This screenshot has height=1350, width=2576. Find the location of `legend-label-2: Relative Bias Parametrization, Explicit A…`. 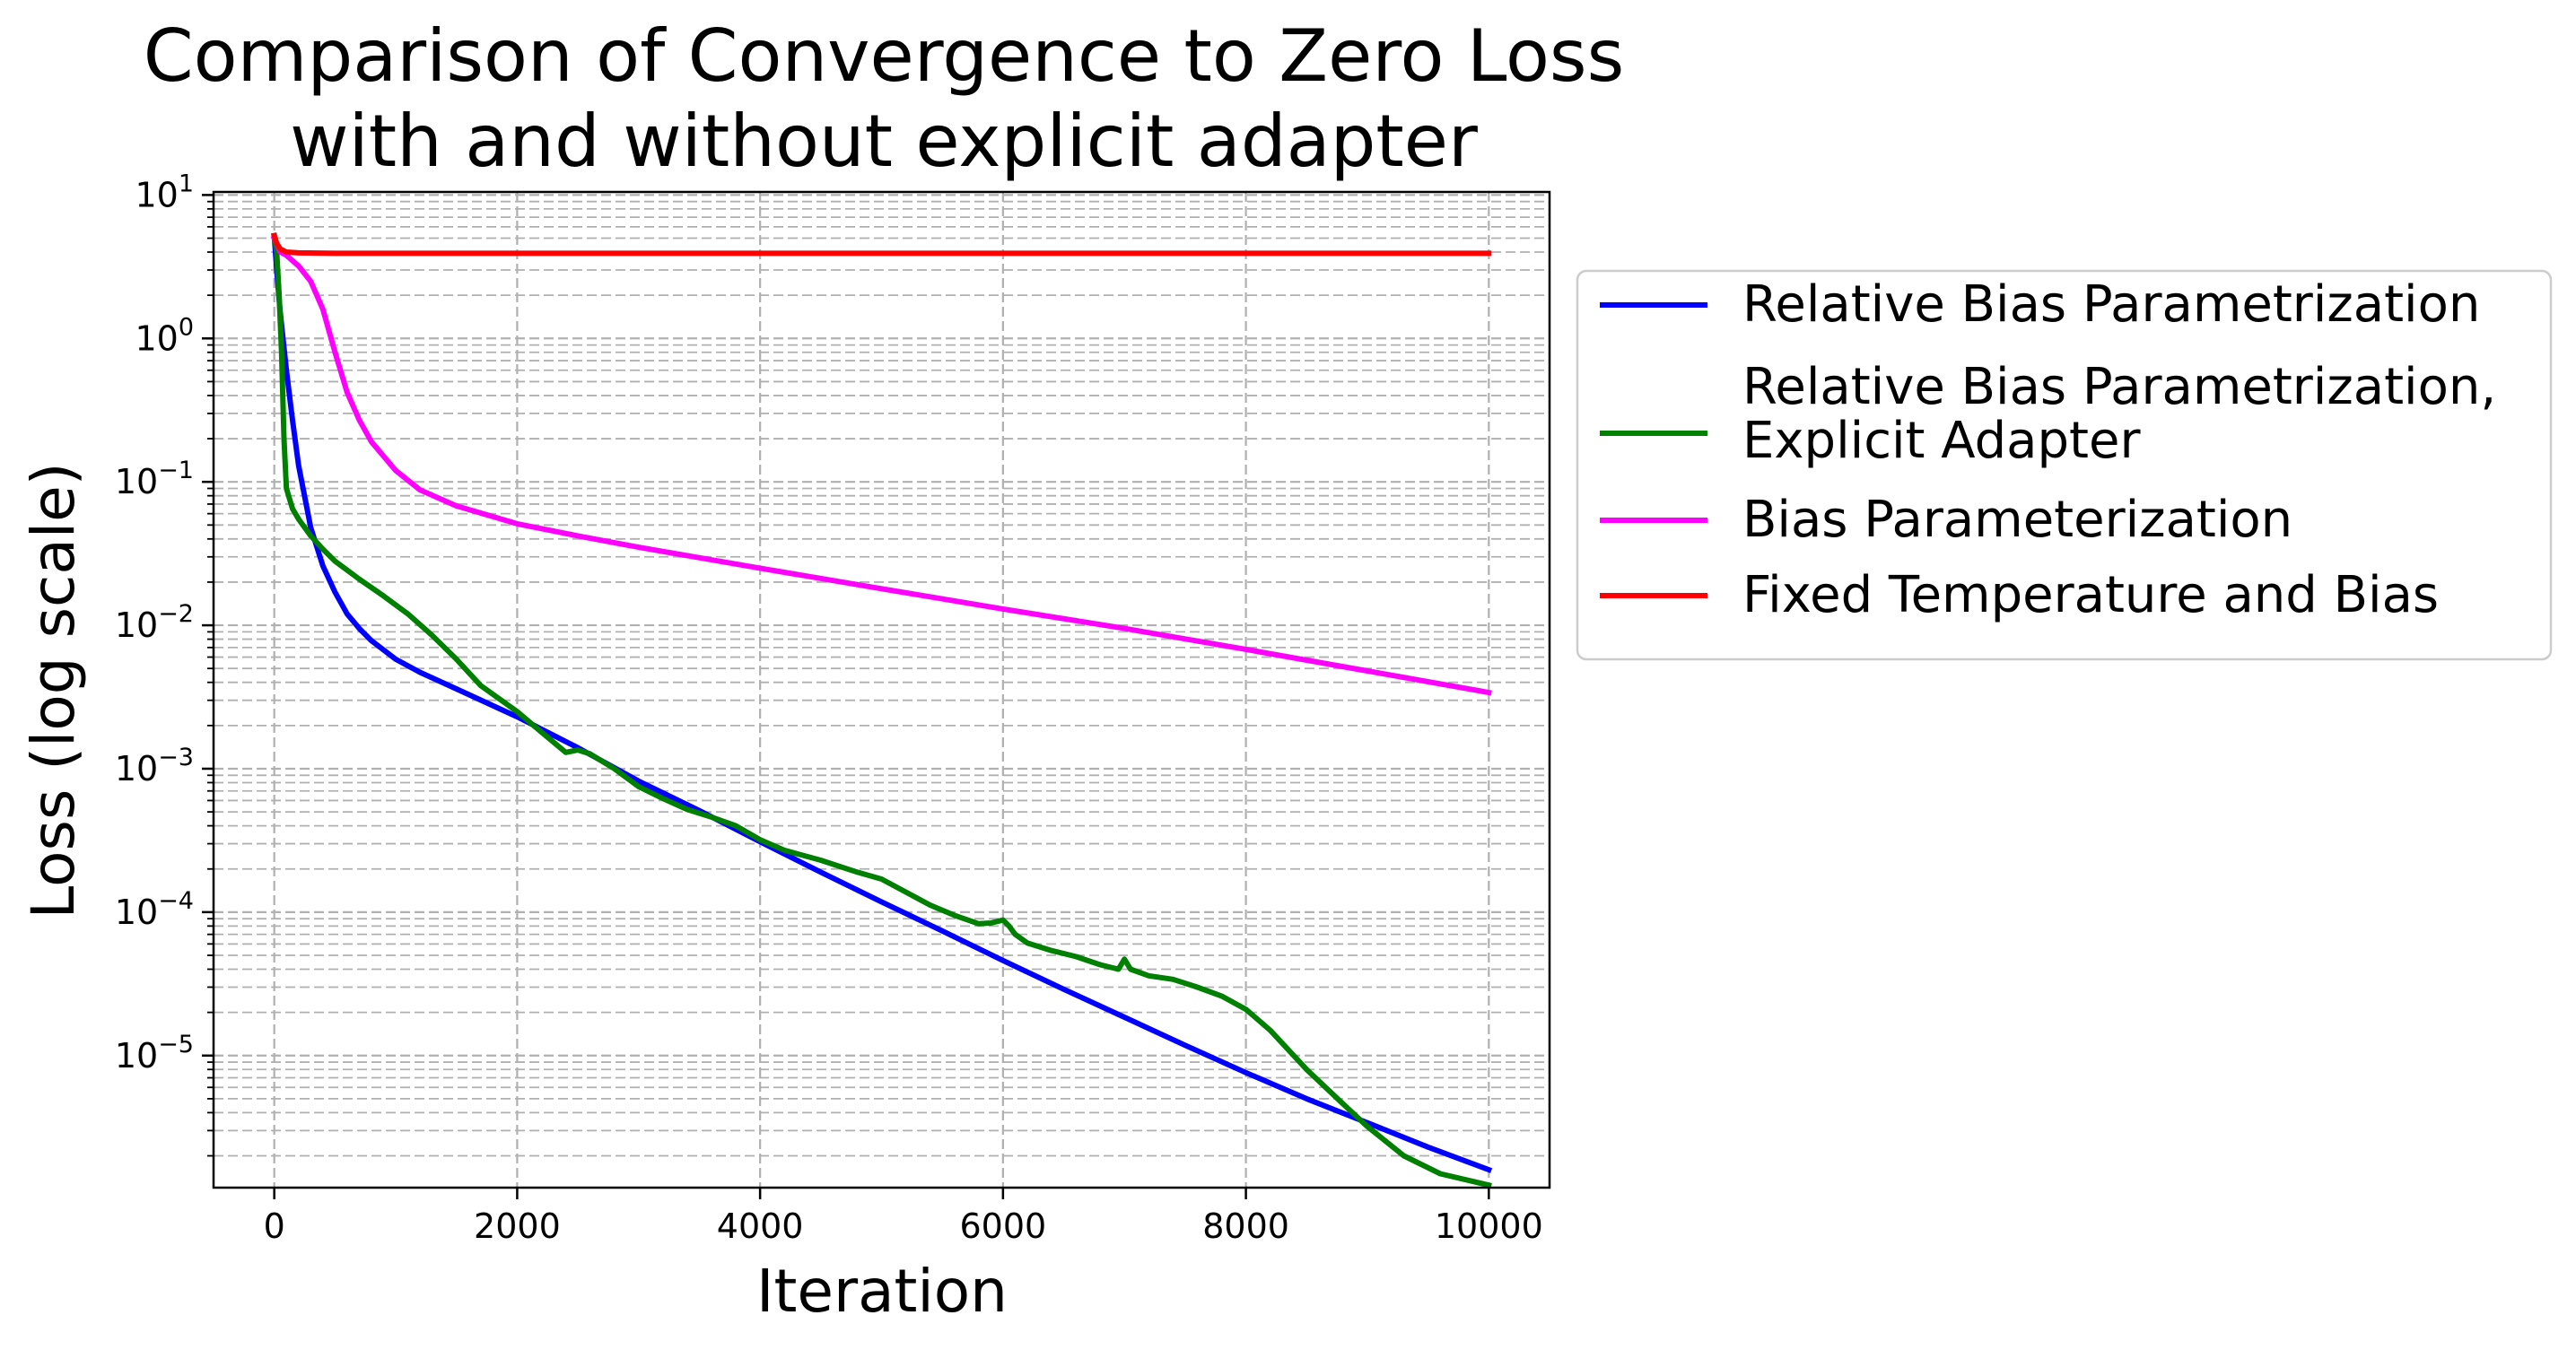

legend-label-2: Relative Bias Parametrization, Explicit A… is located at coordinates (2119, 414).